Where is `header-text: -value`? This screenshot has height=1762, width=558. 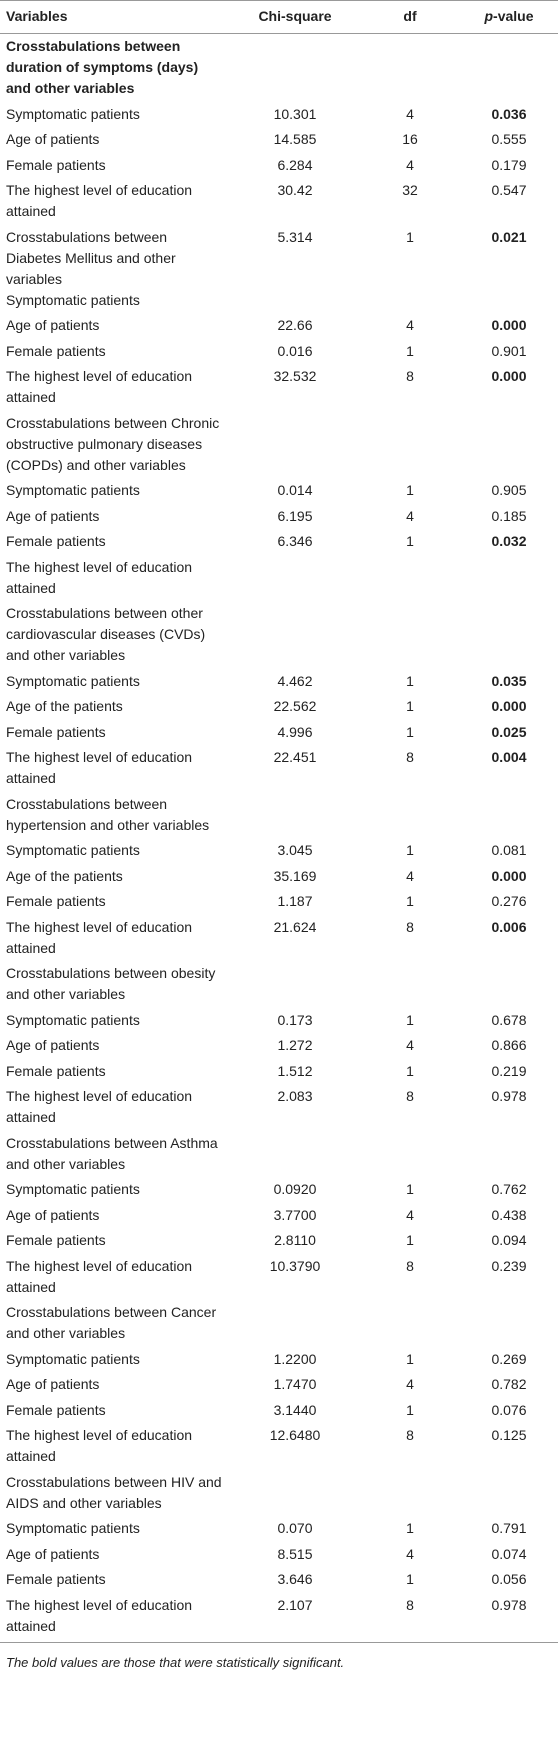 header-text: -value is located at coordinates (513, 16).